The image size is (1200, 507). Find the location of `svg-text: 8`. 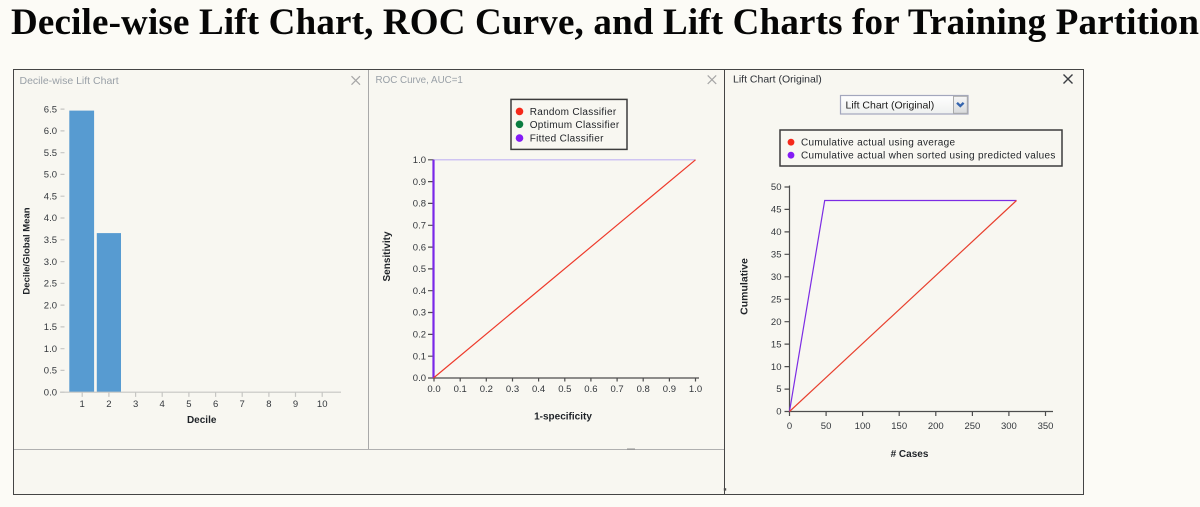

svg-text: 8 is located at coordinates (268, 404).